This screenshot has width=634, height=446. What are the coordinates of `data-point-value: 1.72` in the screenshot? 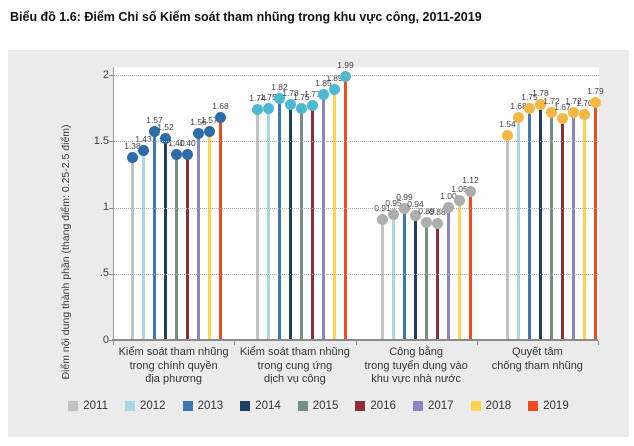 It's located at (551, 100).